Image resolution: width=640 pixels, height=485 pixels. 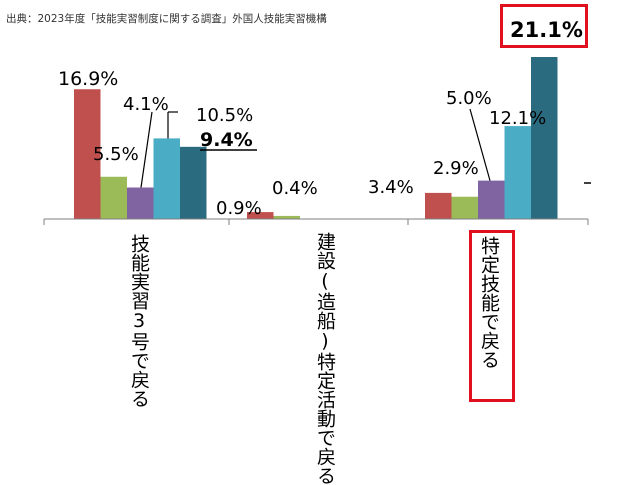 I want to click on category-label-2: 特定技能で戻る, so click(x=489, y=302).